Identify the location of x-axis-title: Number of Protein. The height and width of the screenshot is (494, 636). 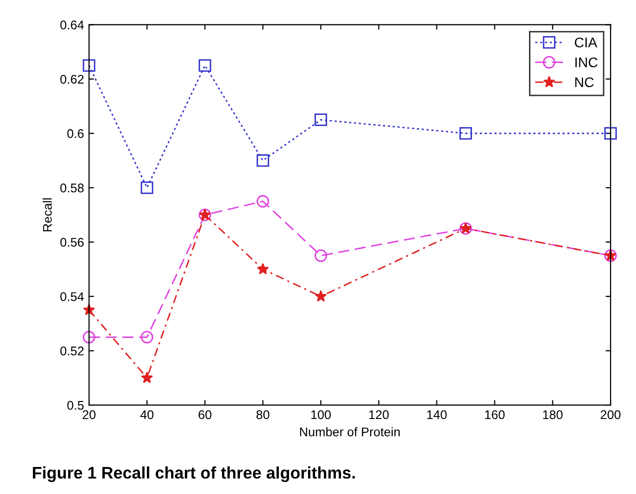
(350, 431).